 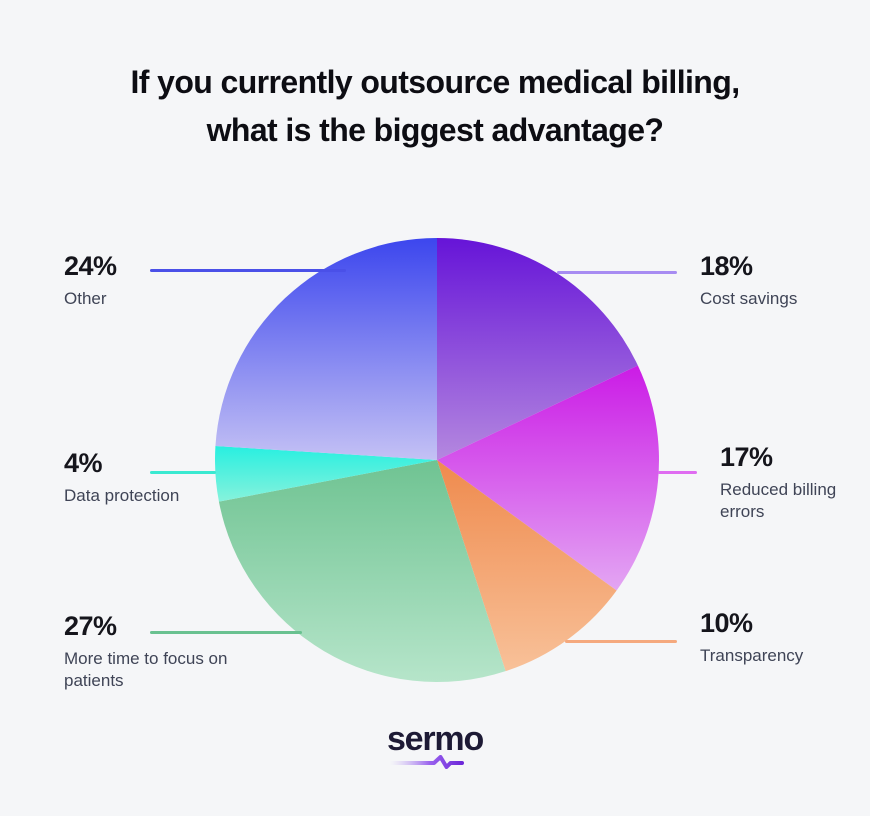 I want to click on callout-more-time: 27% More time to focus on patients, so click(x=146, y=651).